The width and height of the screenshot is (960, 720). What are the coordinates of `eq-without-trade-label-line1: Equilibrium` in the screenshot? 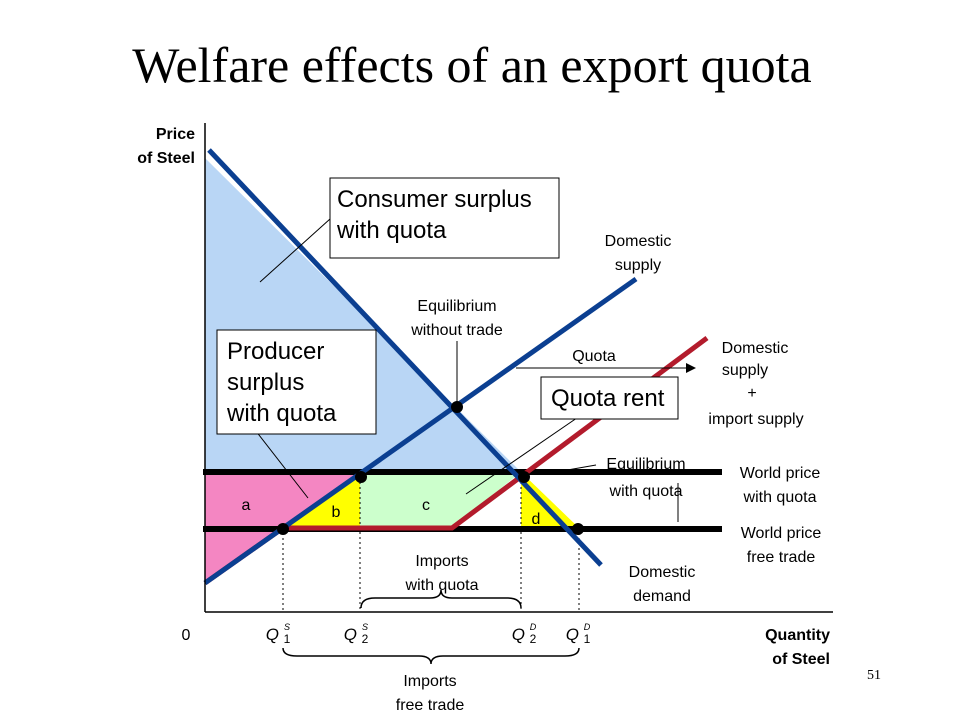 It's located at (456, 306).